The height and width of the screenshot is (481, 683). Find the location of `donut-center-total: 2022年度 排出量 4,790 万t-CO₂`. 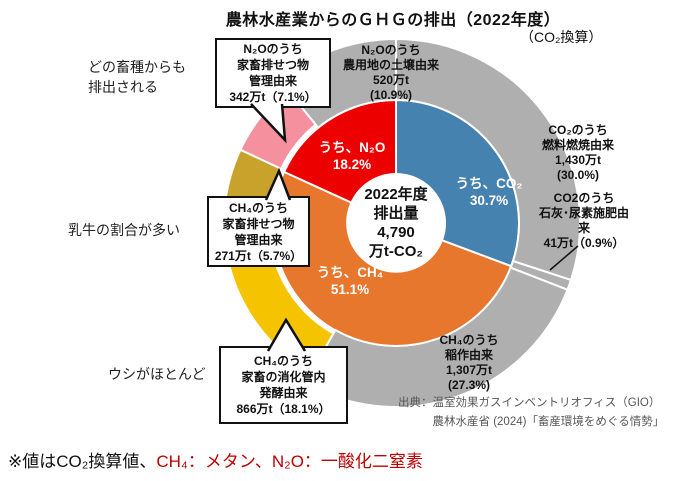

donut-center-total: 2022年度 排出量 4,790 万t-CO₂ is located at coordinates (396, 223).